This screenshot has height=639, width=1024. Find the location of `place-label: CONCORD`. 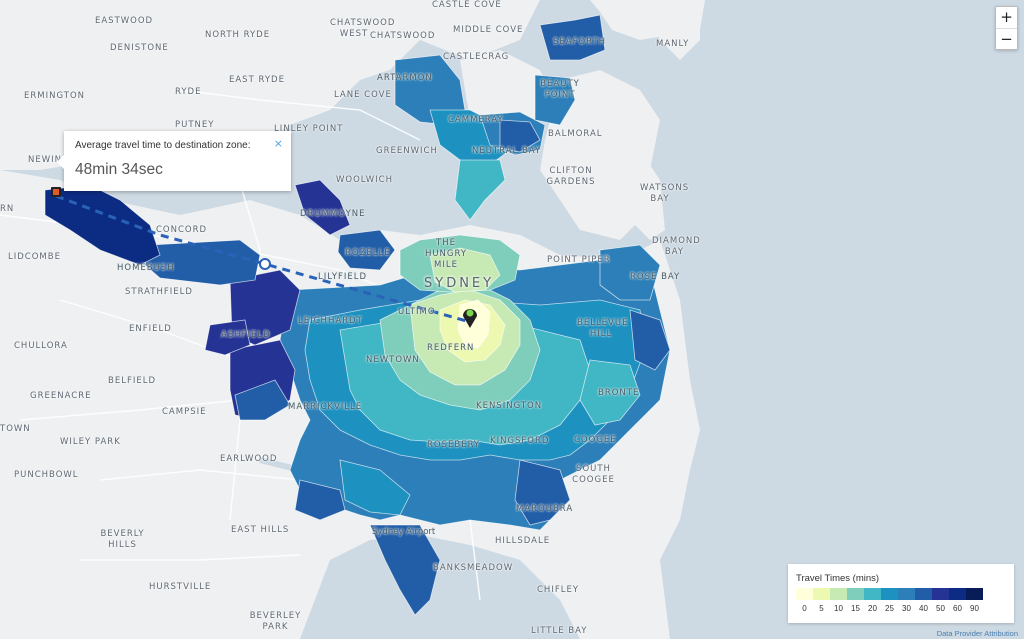

place-label: CONCORD is located at coordinates (182, 230).